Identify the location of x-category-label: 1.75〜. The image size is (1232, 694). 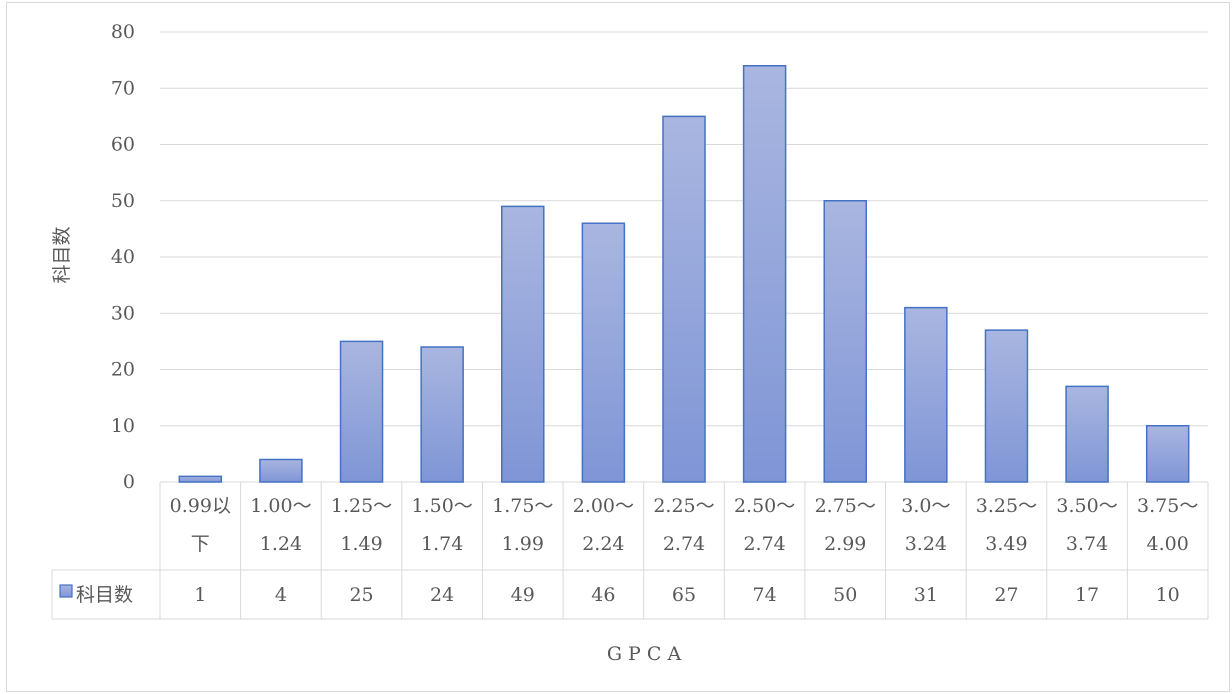
(522, 506).